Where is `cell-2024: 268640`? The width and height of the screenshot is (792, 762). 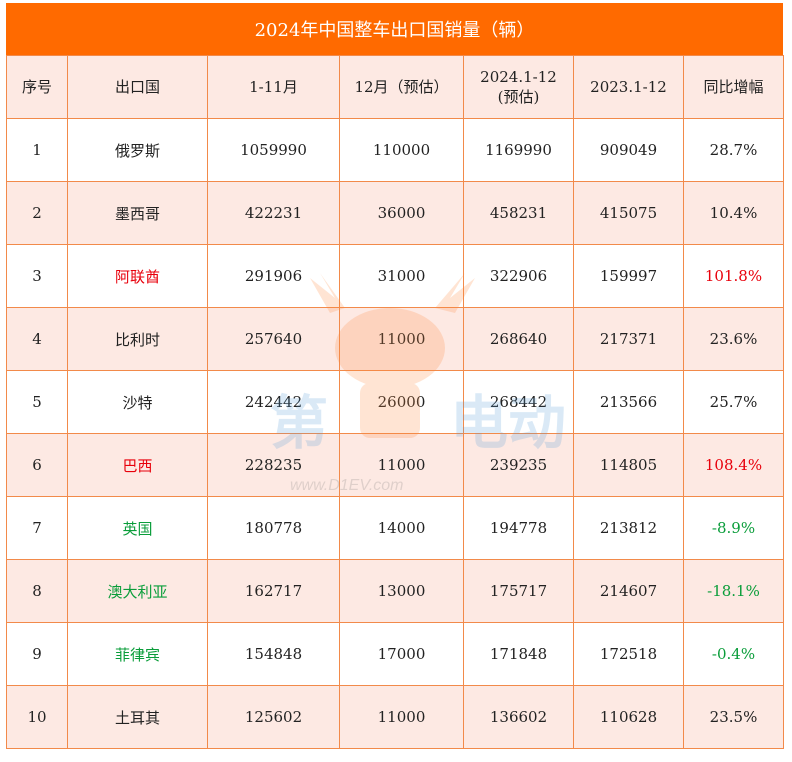 cell-2024: 268640 is located at coordinates (518, 339).